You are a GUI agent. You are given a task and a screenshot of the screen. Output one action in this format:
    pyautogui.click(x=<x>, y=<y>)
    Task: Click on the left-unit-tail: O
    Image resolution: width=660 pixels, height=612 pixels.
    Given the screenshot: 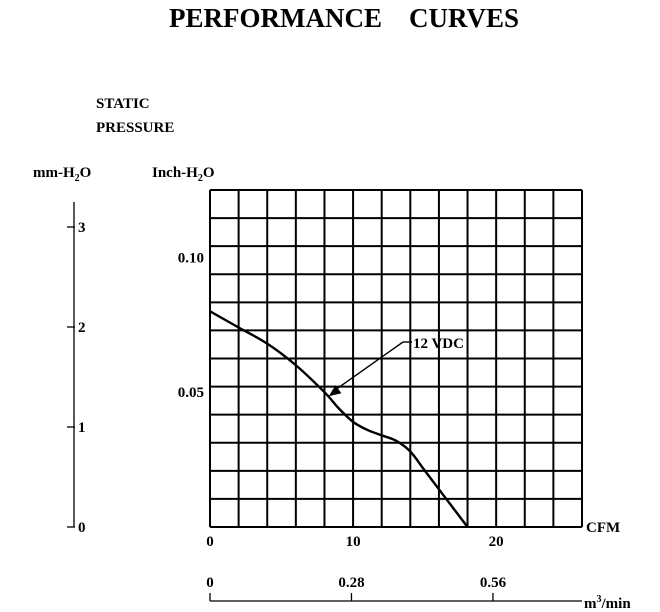 What is the action you would take?
    pyautogui.click(x=86, y=173)
    